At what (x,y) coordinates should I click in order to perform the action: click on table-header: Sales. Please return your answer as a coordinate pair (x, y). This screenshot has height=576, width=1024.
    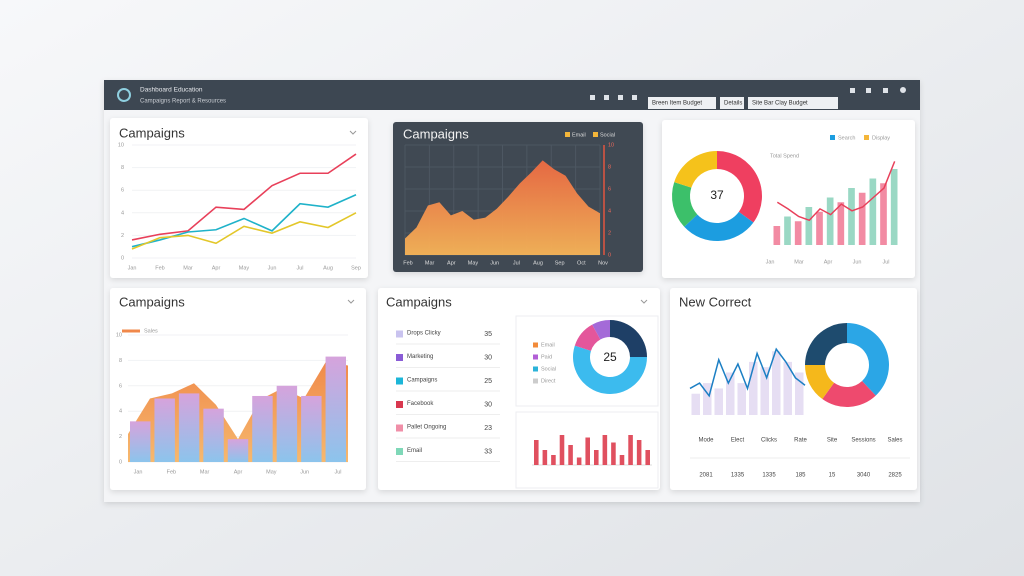
    Looking at the image, I should click on (894, 441).